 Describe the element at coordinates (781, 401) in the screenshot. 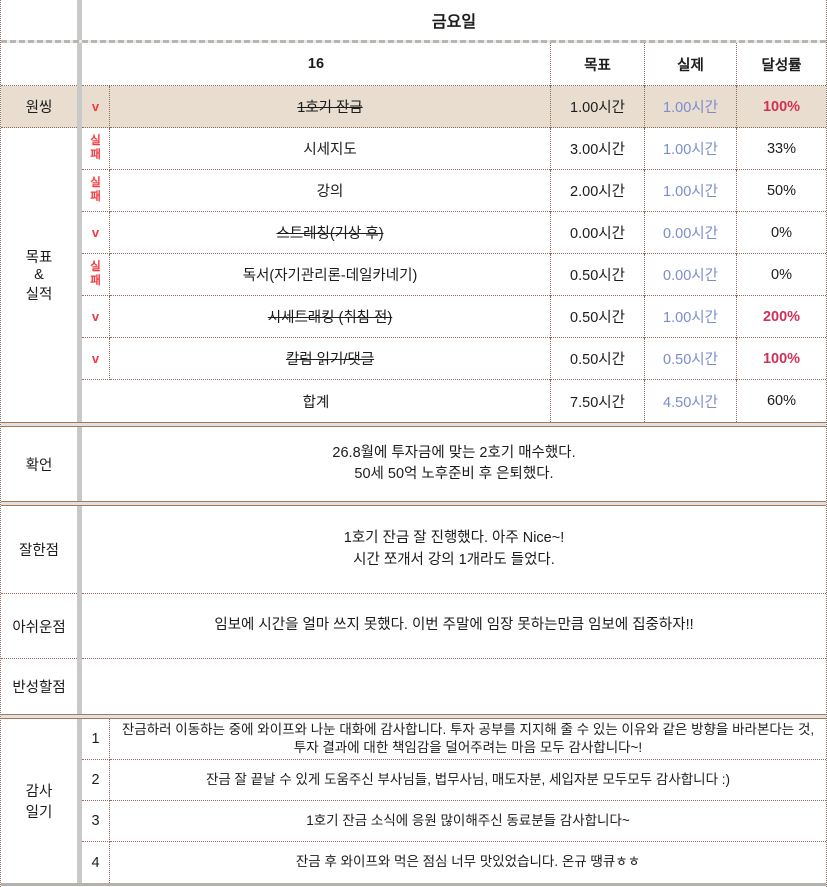

I see `total-achievement-rate: 60%` at that location.